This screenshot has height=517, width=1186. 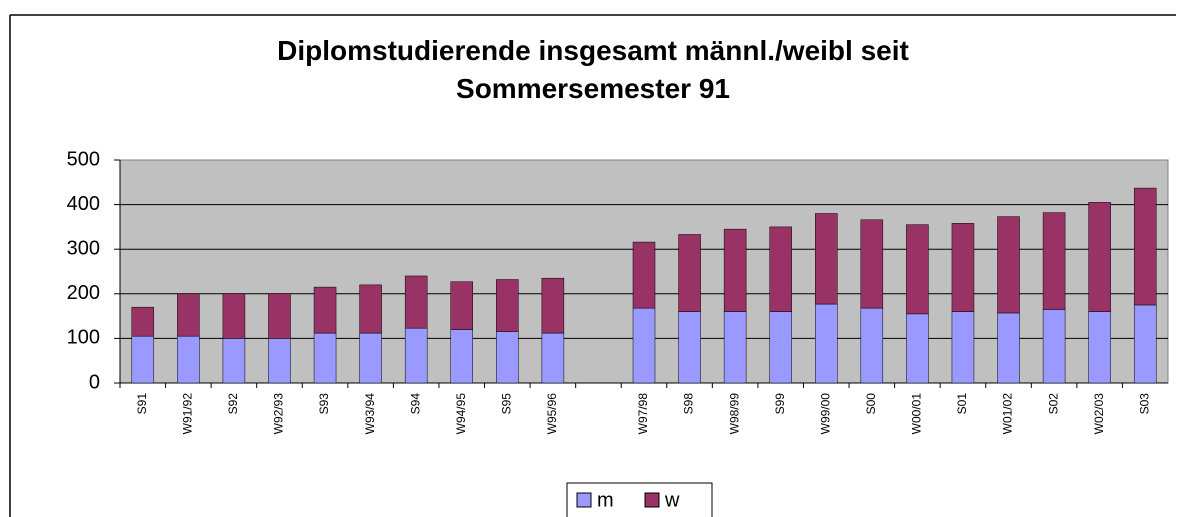 What do you see at coordinates (324, 404) in the screenshot?
I see `x-tick-label: S93` at bounding box center [324, 404].